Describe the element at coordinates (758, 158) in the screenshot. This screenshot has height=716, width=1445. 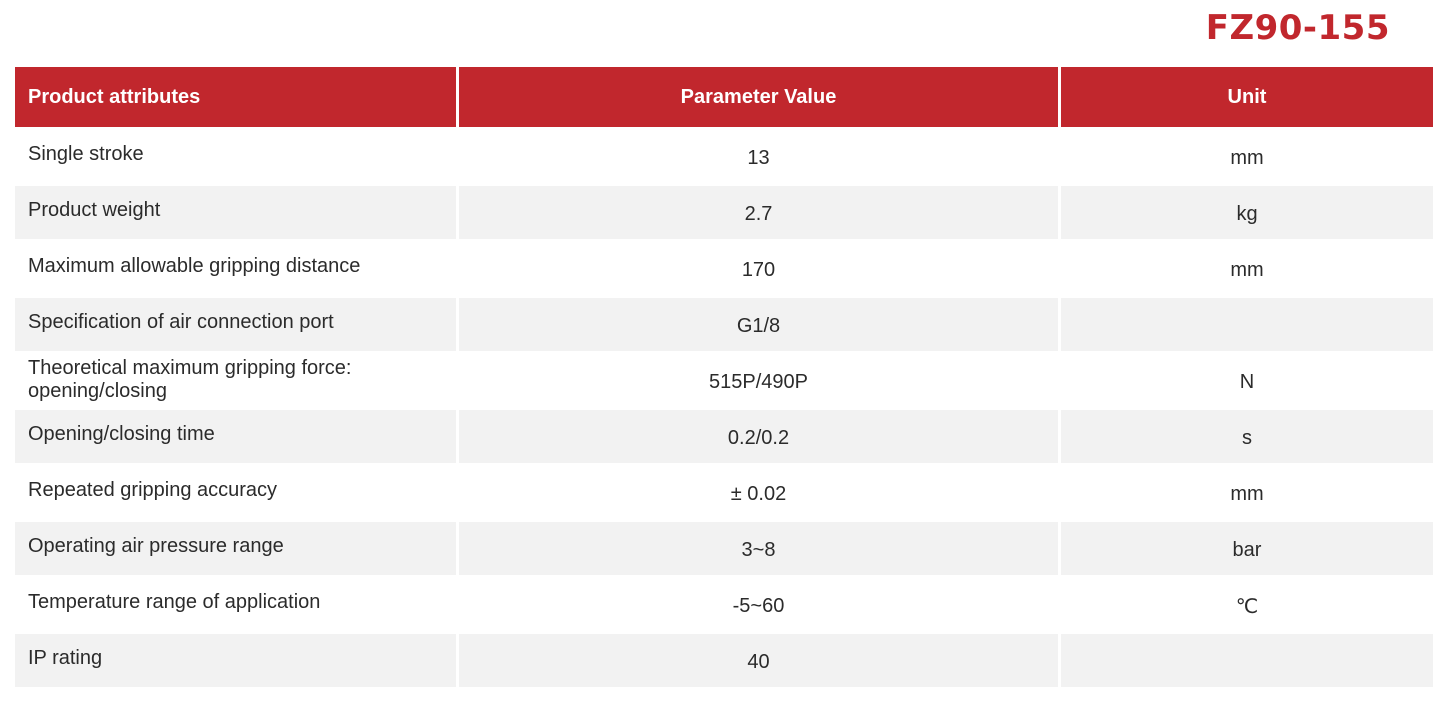
I see `row-value: 13` at that location.